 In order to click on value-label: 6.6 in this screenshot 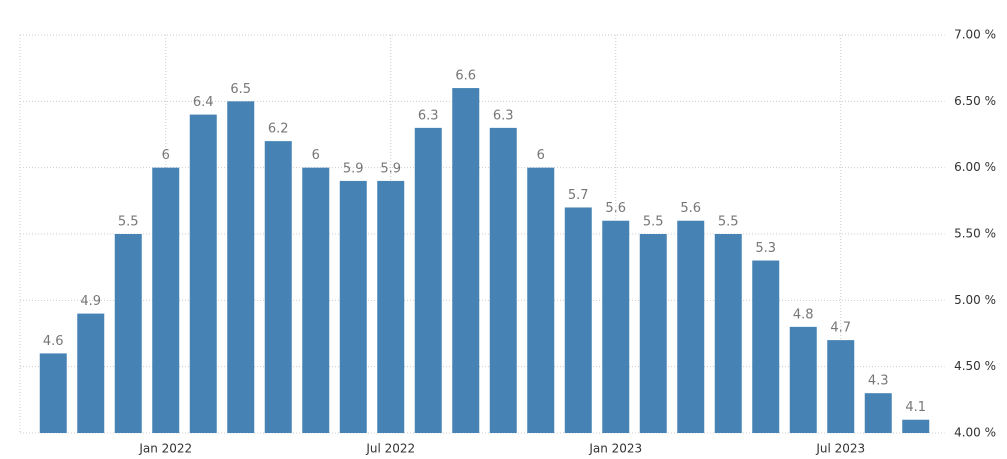, I will do `click(465, 76)`.